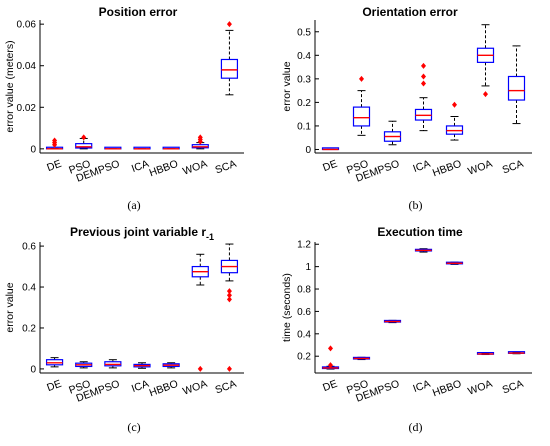  I want to click on chart-title: Execution time, so click(420, 232).